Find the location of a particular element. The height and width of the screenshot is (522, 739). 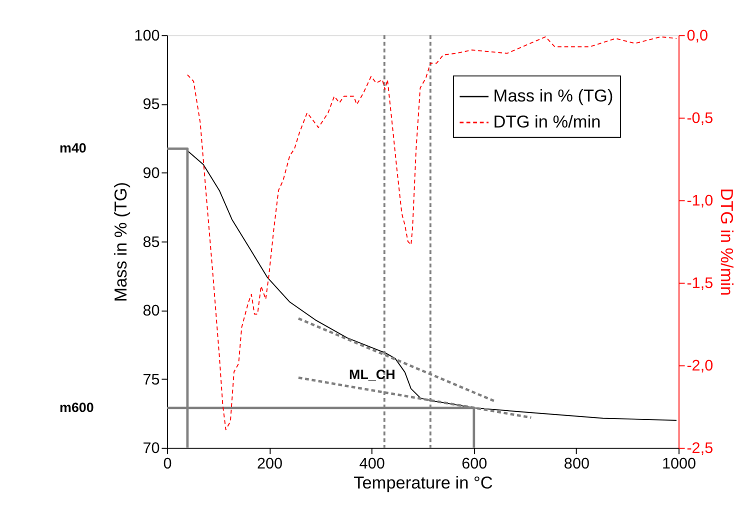

y2-tick-label: -2,5 is located at coordinates (700, 449).